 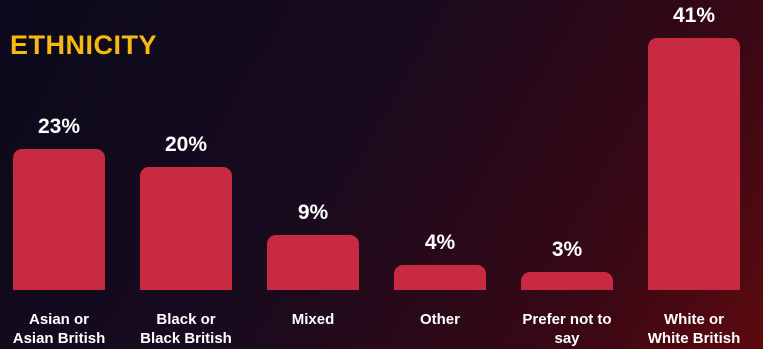 I want to click on value-label: 4%, so click(x=440, y=243).